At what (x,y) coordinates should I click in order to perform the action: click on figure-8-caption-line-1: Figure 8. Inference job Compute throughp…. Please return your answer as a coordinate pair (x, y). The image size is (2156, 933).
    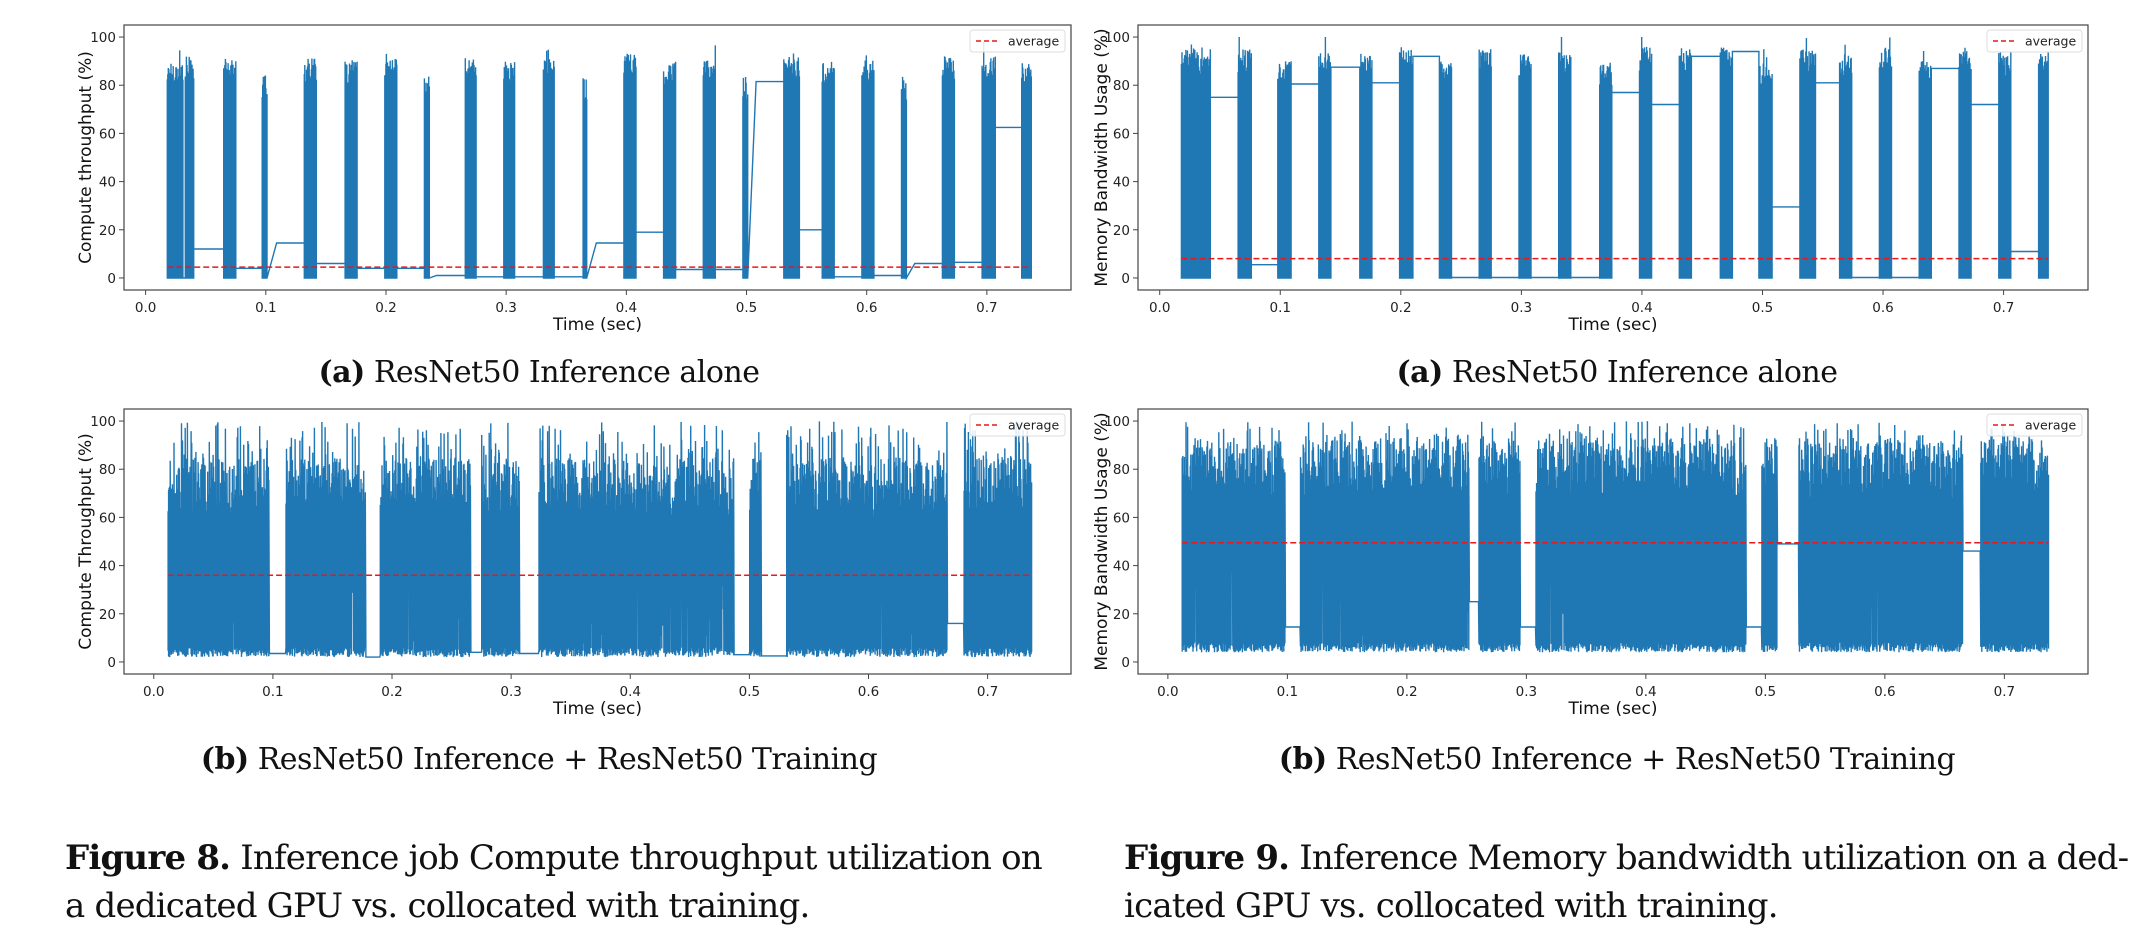
    Looking at the image, I should click on (565, 858).